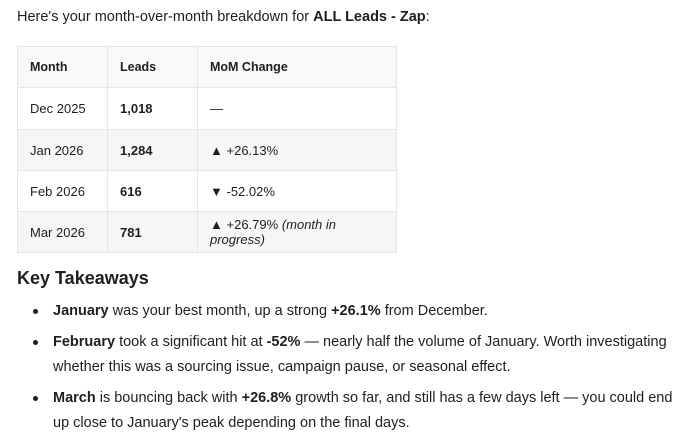 The image size is (697, 442). What do you see at coordinates (81, 311) in the screenshot?
I see `takeaway-month: January` at bounding box center [81, 311].